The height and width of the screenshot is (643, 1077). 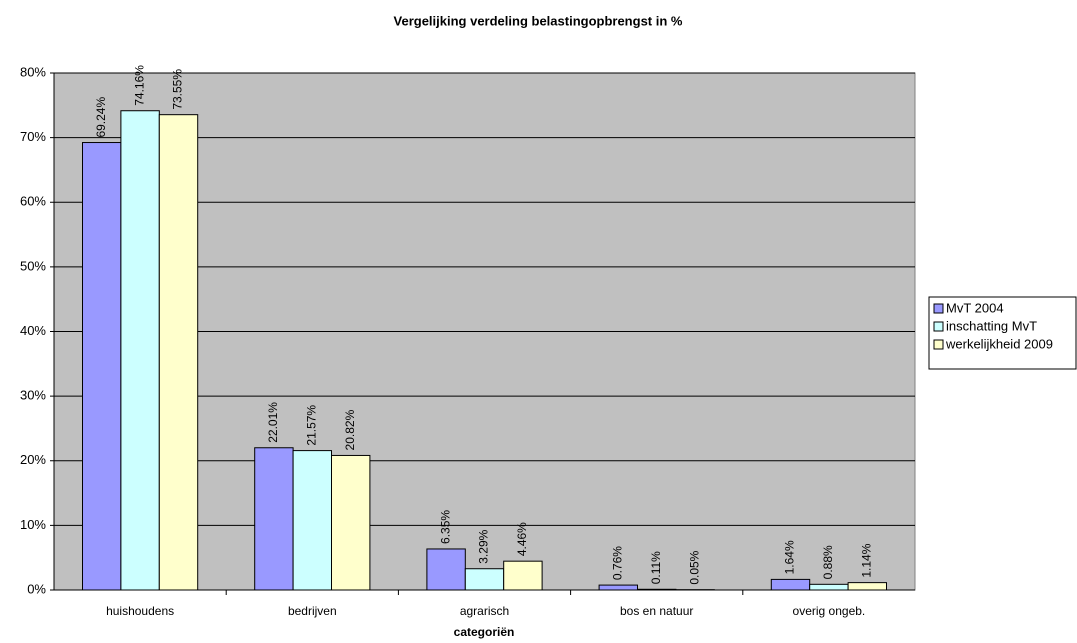 What do you see at coordinates (33, 265) in the screenshot?
I see `y-tick-label: 50%` at bounding box center [33, 265].